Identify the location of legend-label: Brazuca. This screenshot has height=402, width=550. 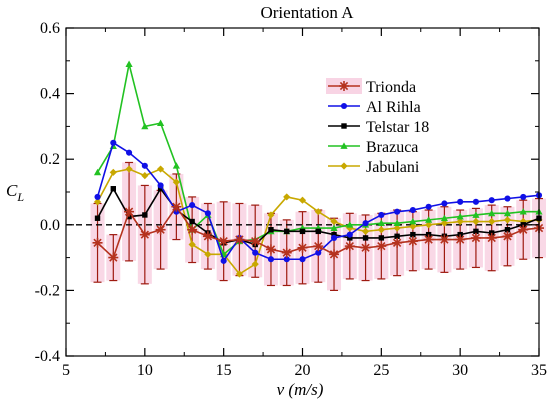
(392, 147).